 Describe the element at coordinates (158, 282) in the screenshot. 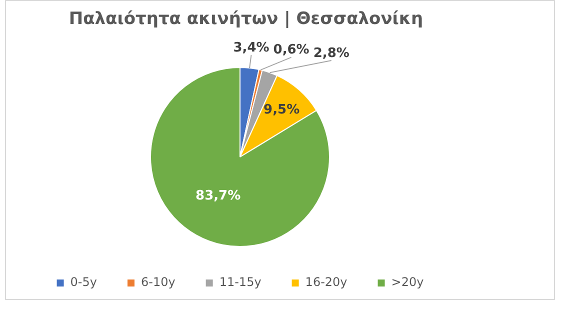

I see `legend-label: 6-10y` at that location.